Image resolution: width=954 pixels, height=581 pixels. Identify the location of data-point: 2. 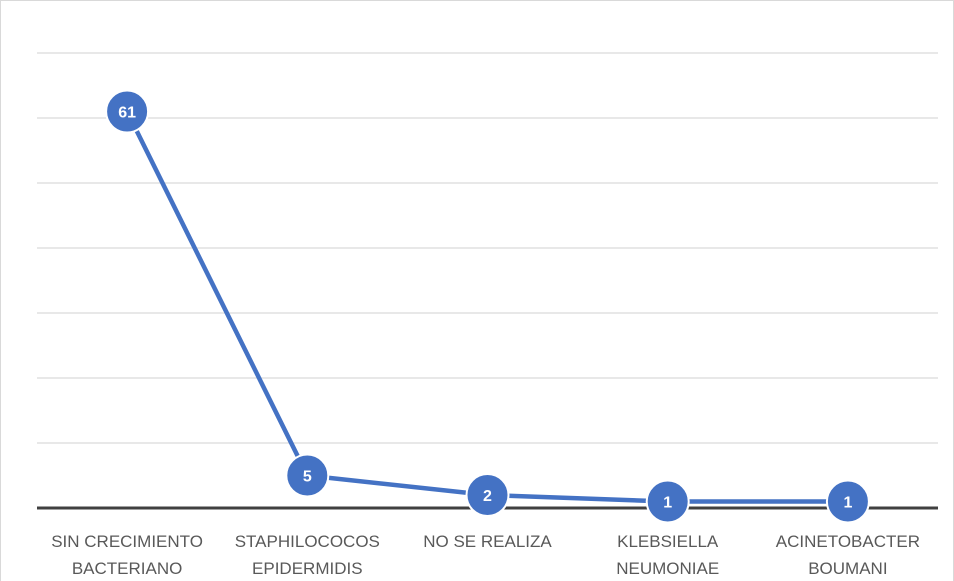
(487, 495).